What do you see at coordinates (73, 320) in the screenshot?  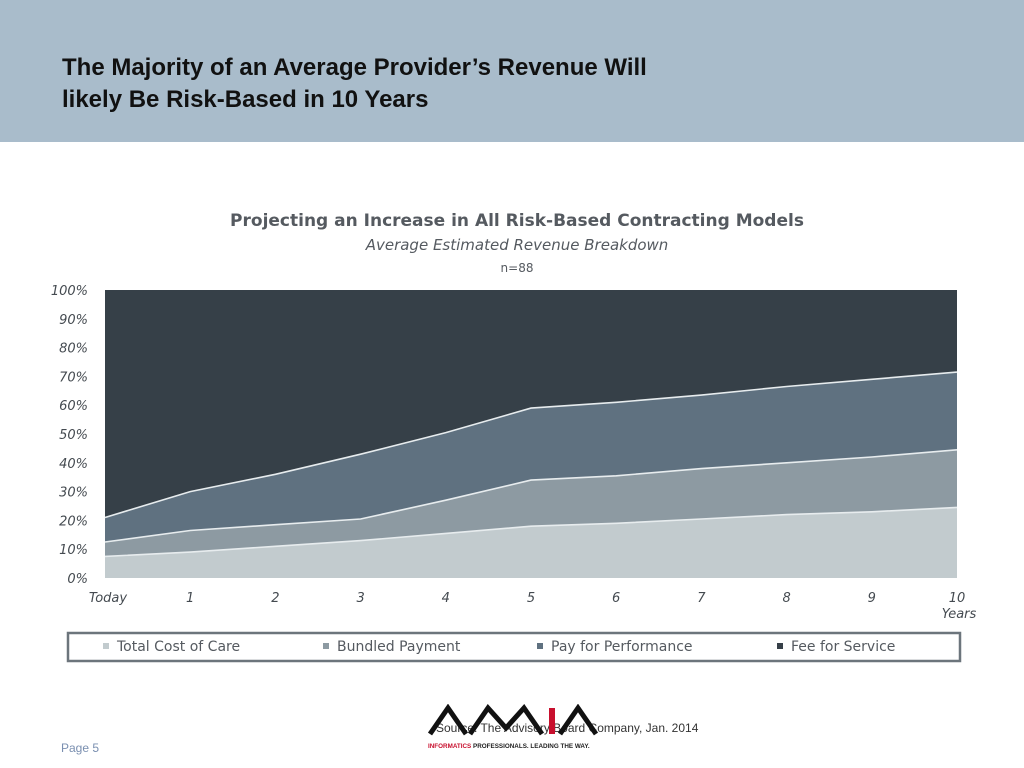 I see `y-tick-label: 90%` at bounding box center [73, 320].